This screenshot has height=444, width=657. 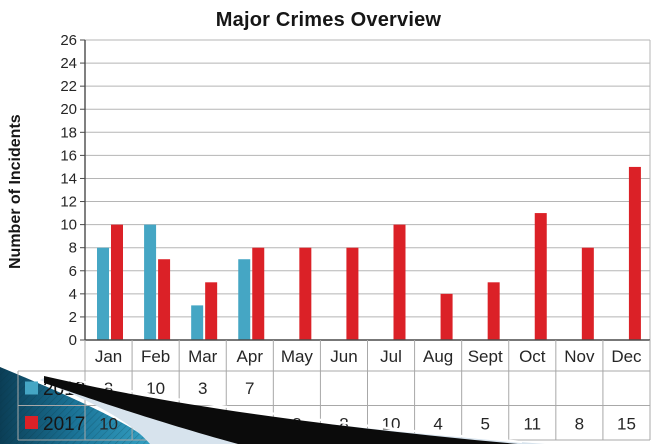 I want to click on bar-2017-jan, so click(x=117, y=282).